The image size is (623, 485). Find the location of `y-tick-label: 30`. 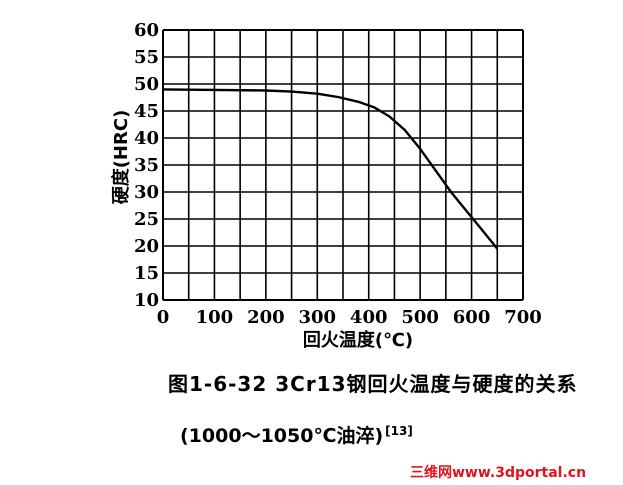

y-tick-label: 30 is located at coordinates (146, 192).